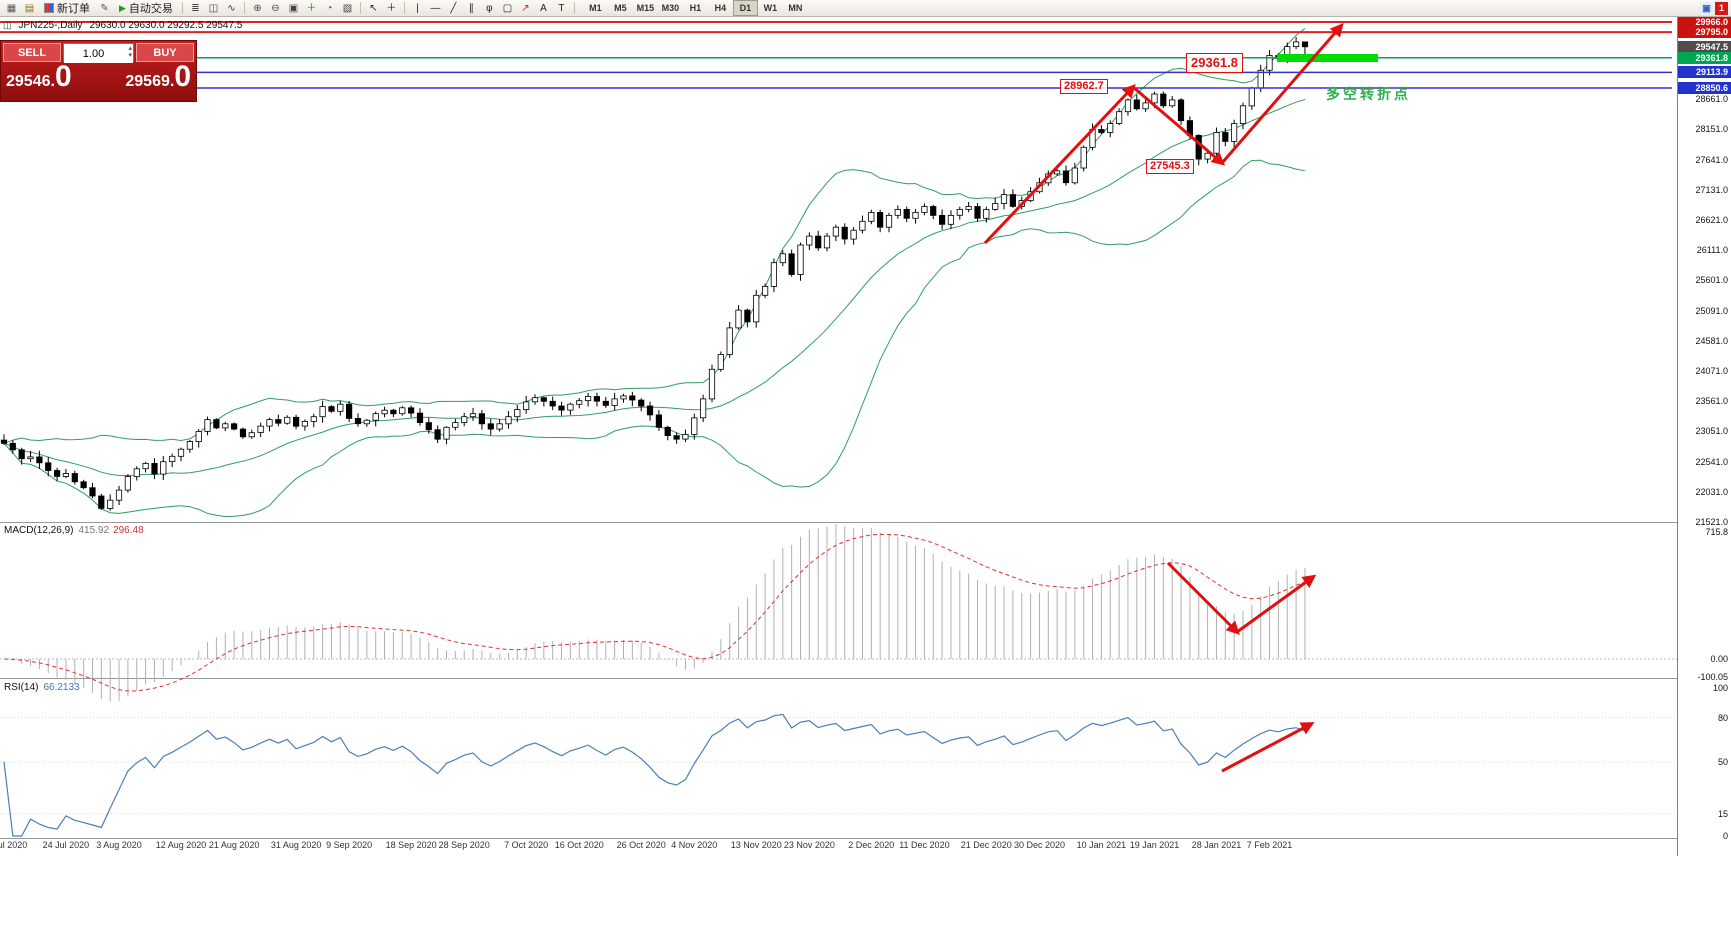 The height and width of the screenshot is (943, 1731). I want to click on candlestick-chart-icon: ◫, so click(213, 8).